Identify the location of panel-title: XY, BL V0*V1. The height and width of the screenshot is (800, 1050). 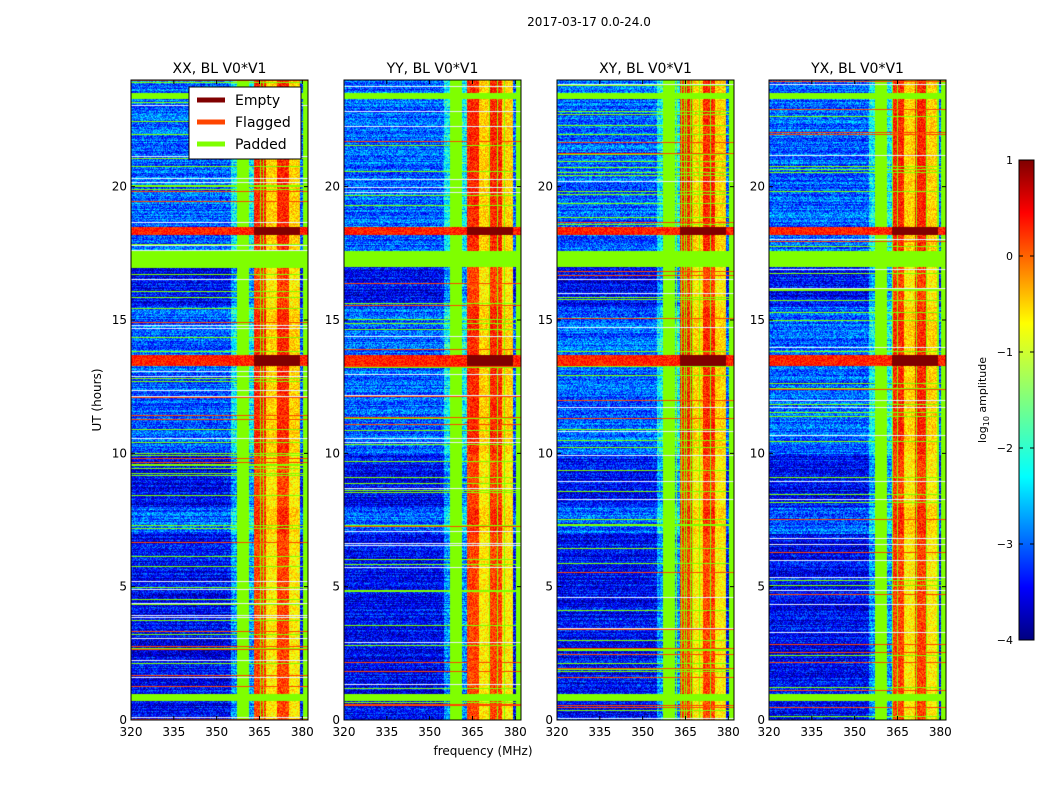
(645, 69).